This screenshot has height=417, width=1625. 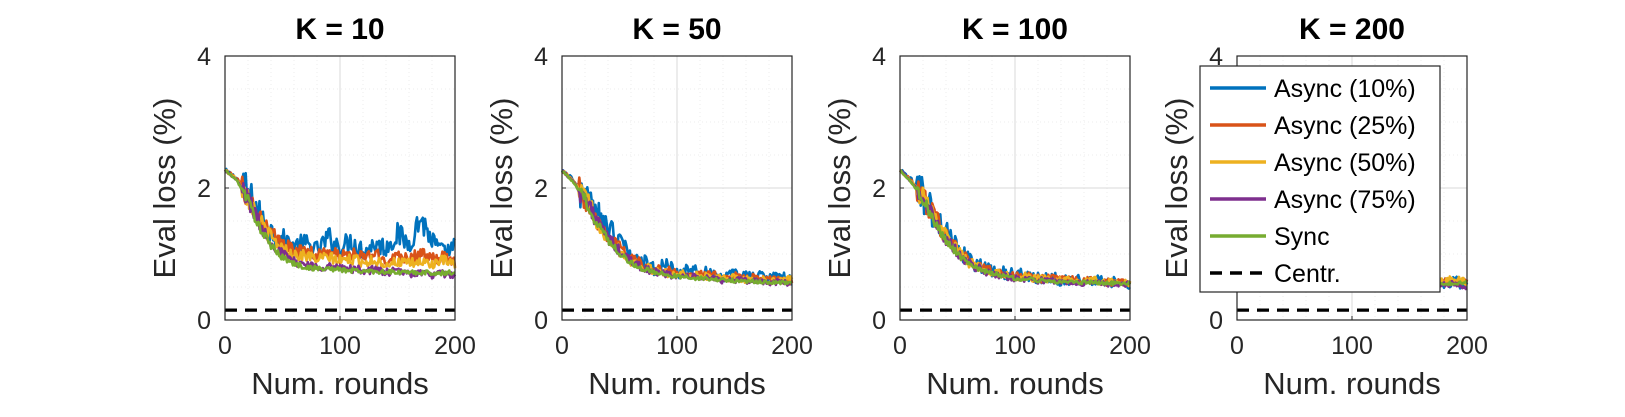 What do you see at coordinates (1345, 163) in the screenshot?
I see `legend-label-async-50: Async (50%)` at bounding box center [1345, 163].